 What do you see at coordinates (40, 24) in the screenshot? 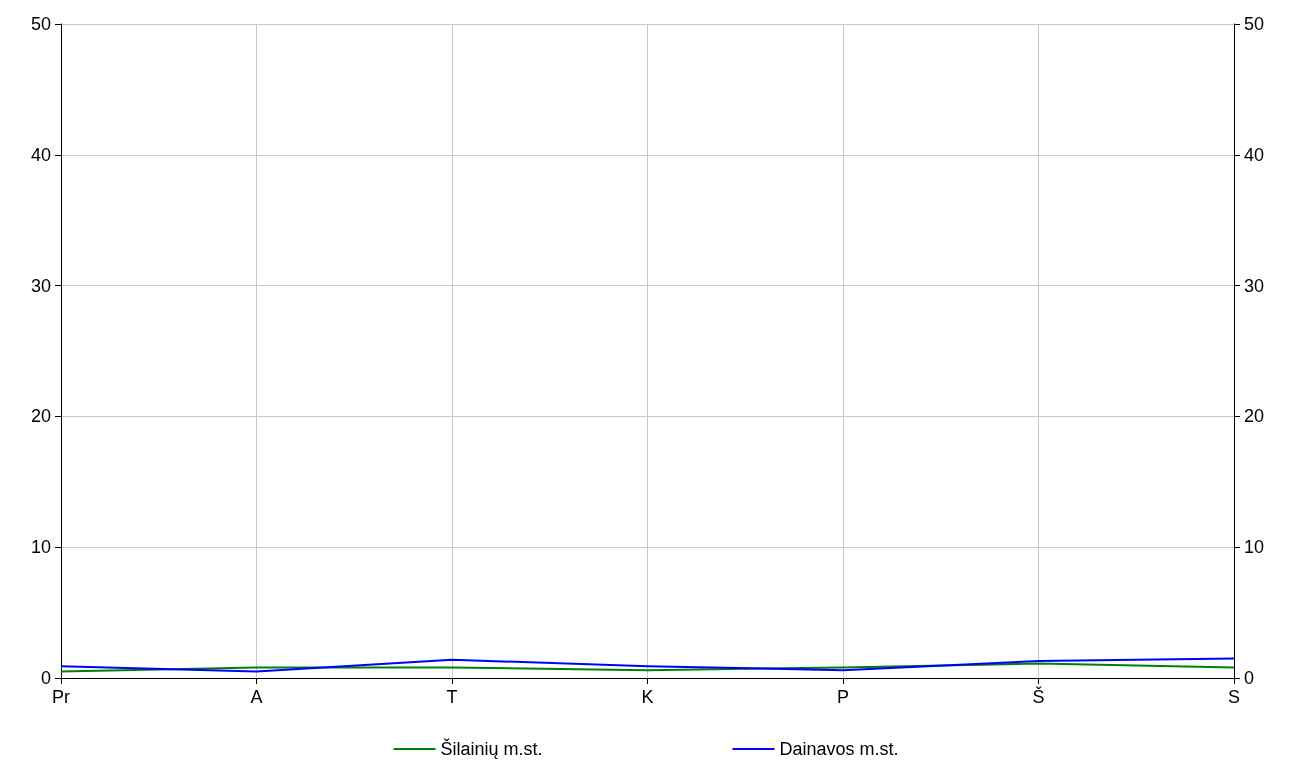
I see `y-tick-label: 50` at bounding box center [40, 24].